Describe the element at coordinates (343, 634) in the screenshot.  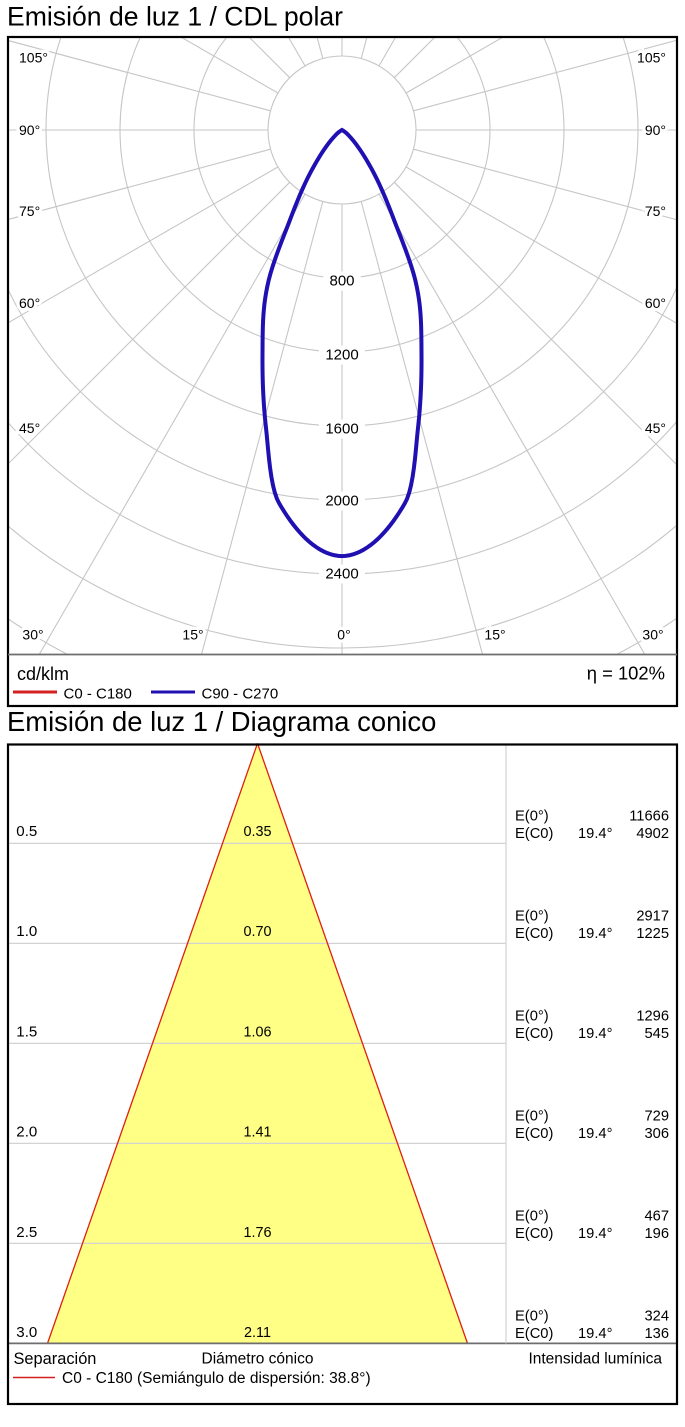
I see `svg-text: 0°` at that location.